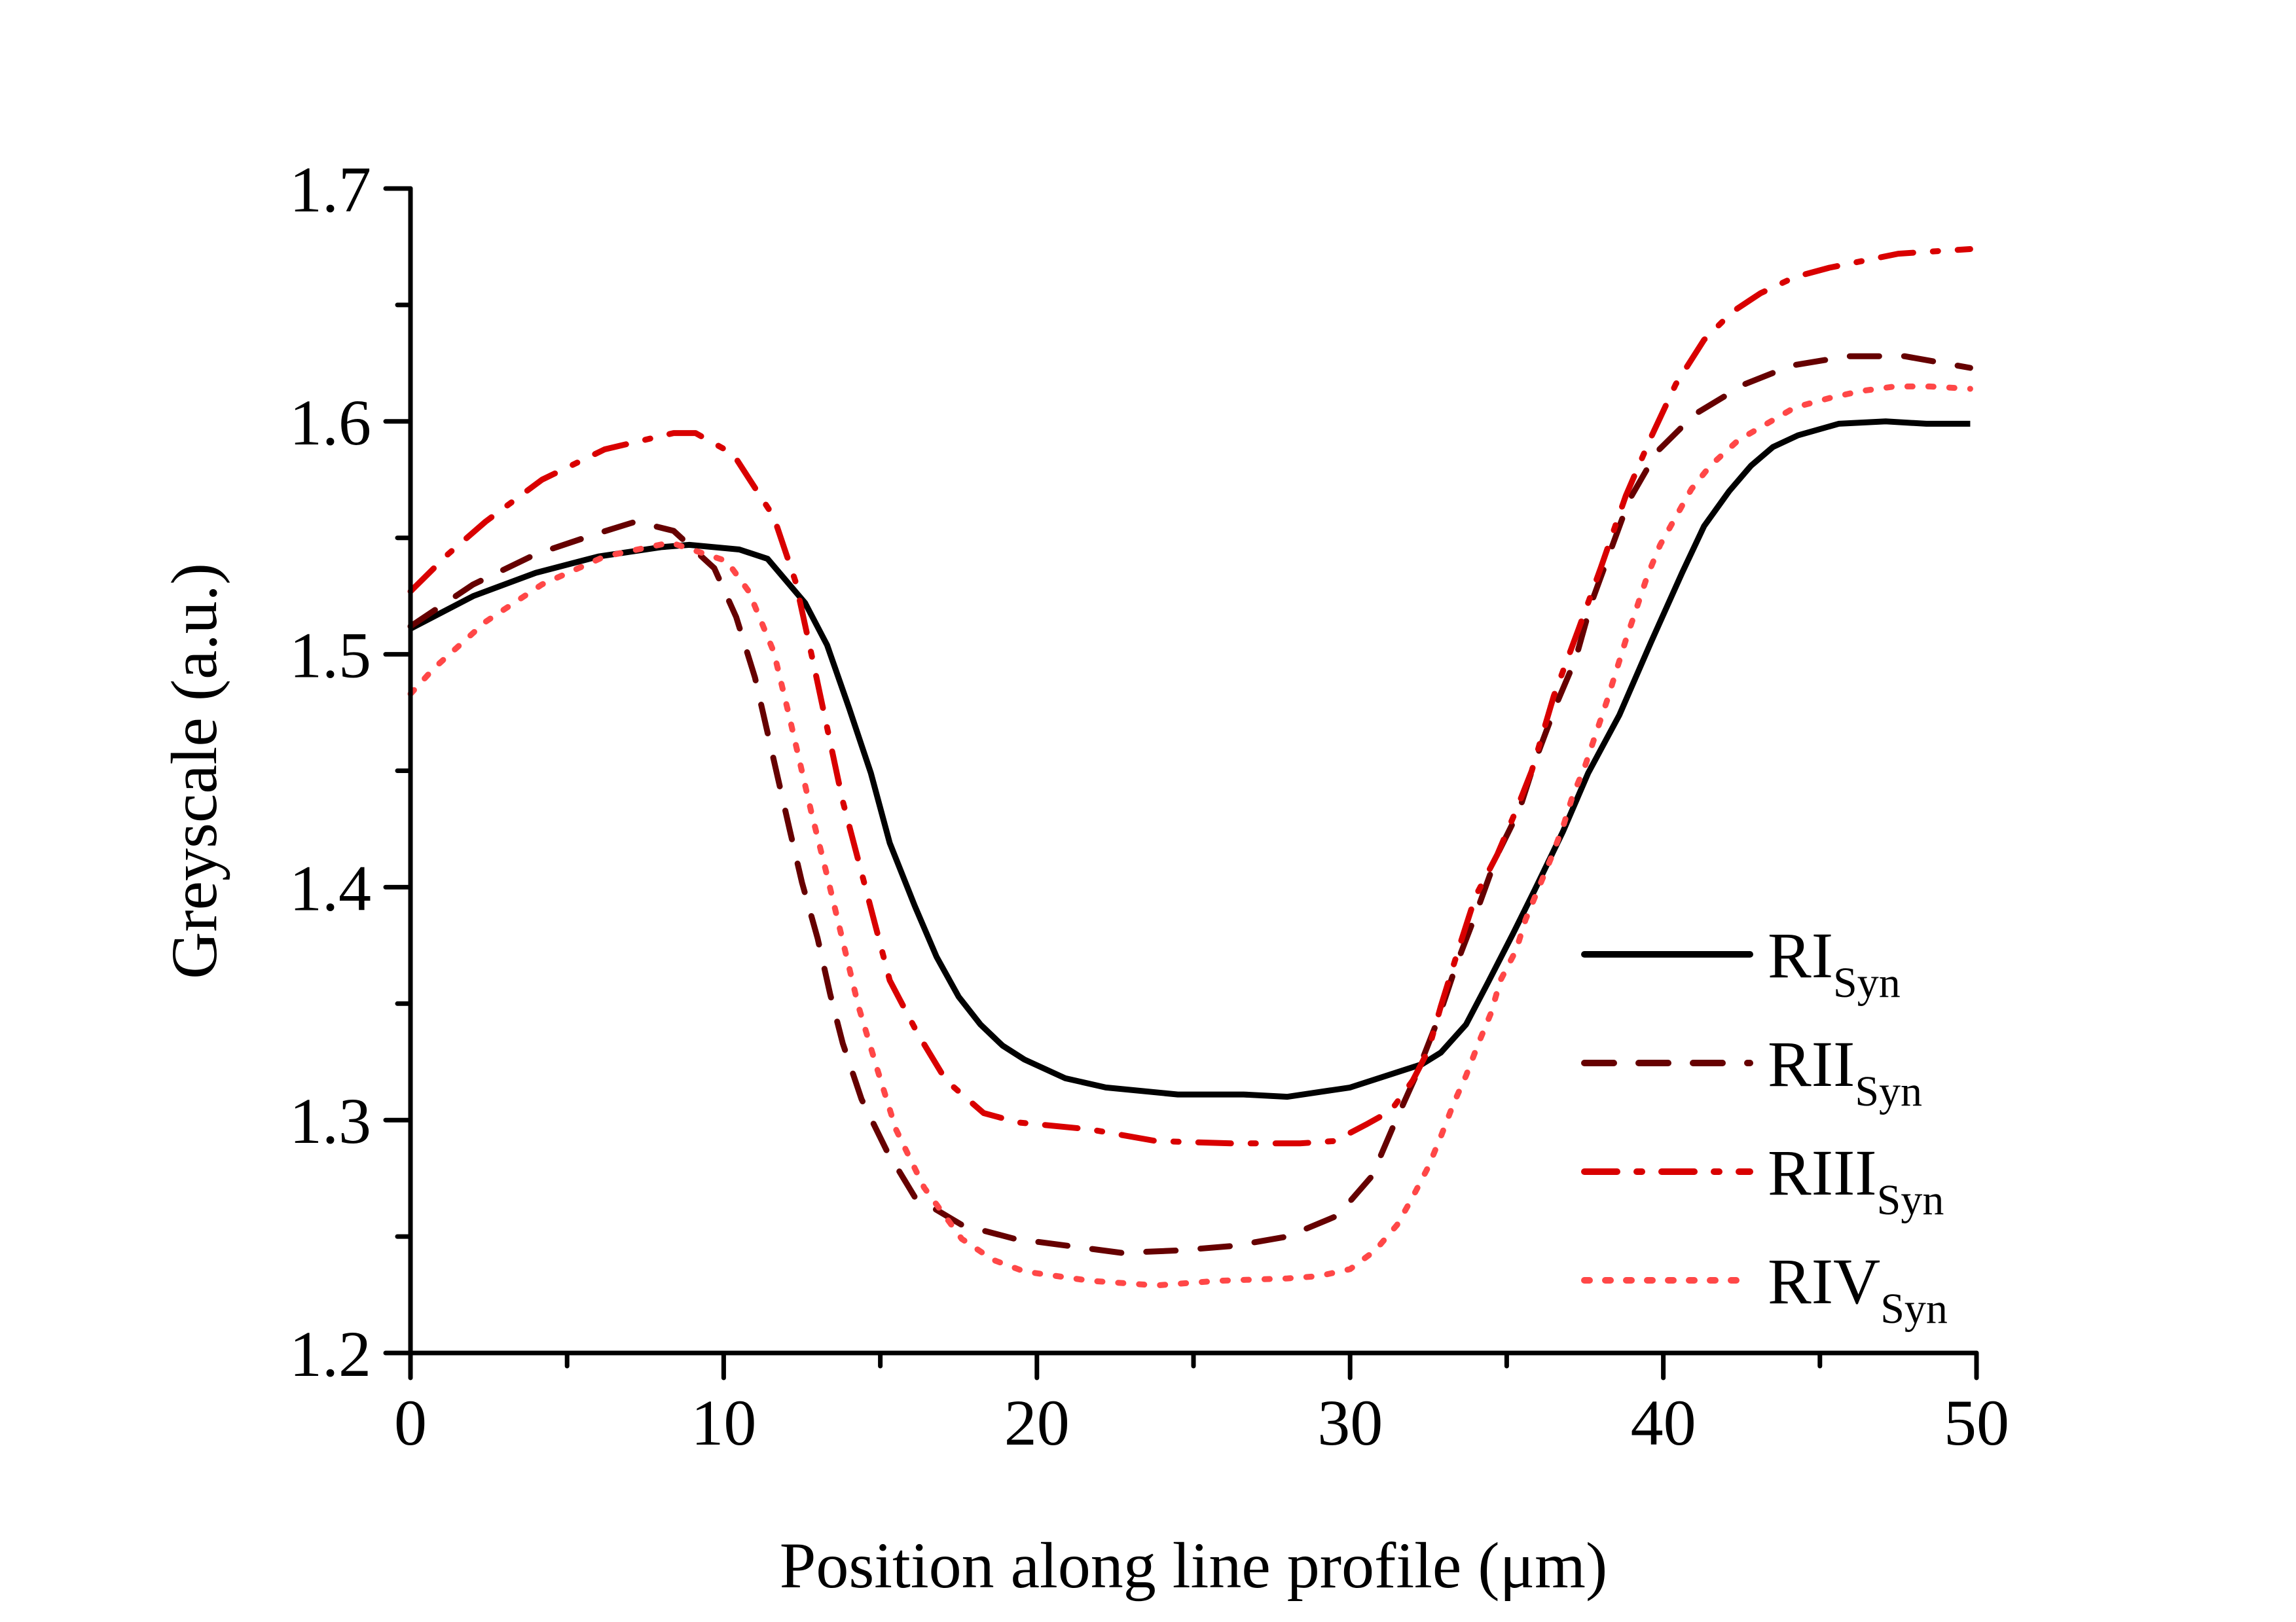  I want to click on y-axis-title: Greyscale (a.u.), so click(194, 771).